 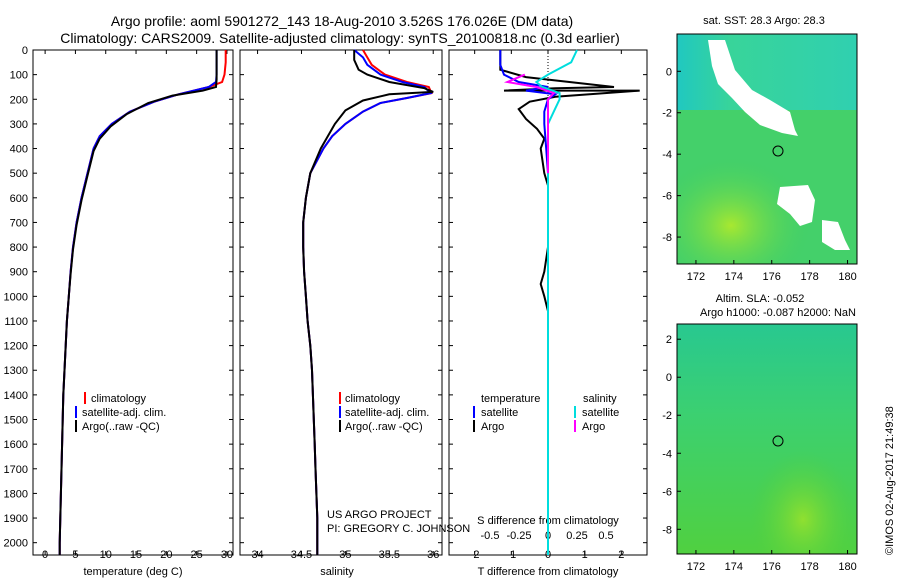 I want to click on sal-legend-sat: satellite-adj. clim., so click(x=387, y=413).